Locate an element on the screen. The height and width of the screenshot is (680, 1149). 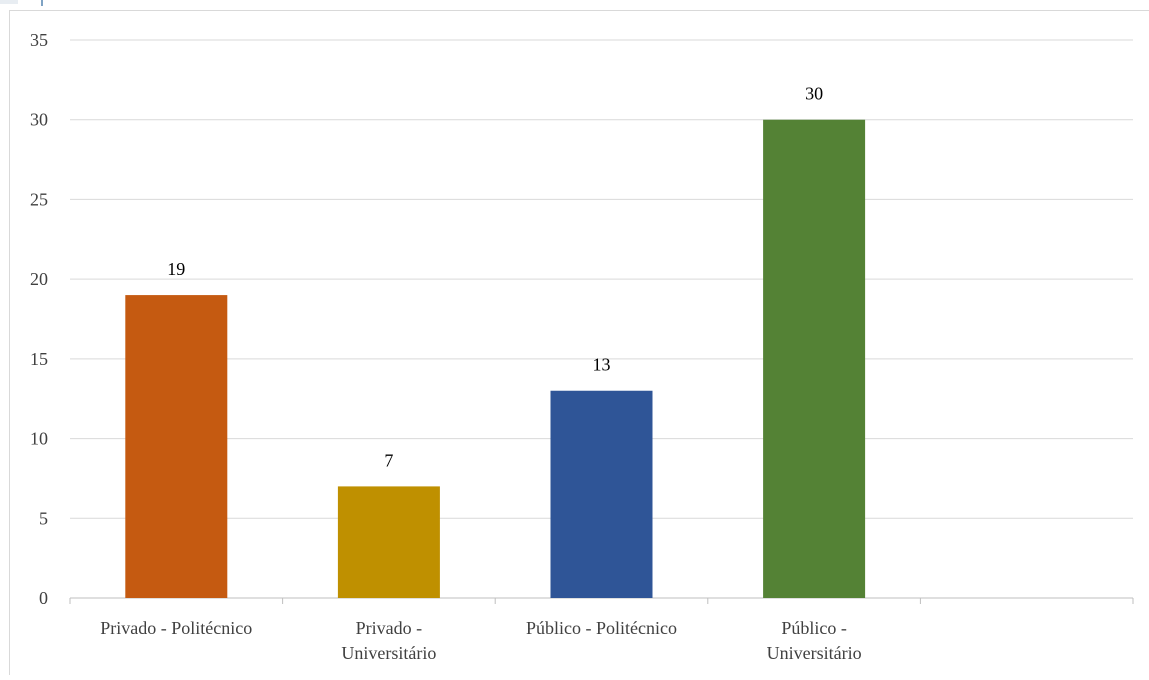
data-label: 19 is located at coordinates (176, 269).